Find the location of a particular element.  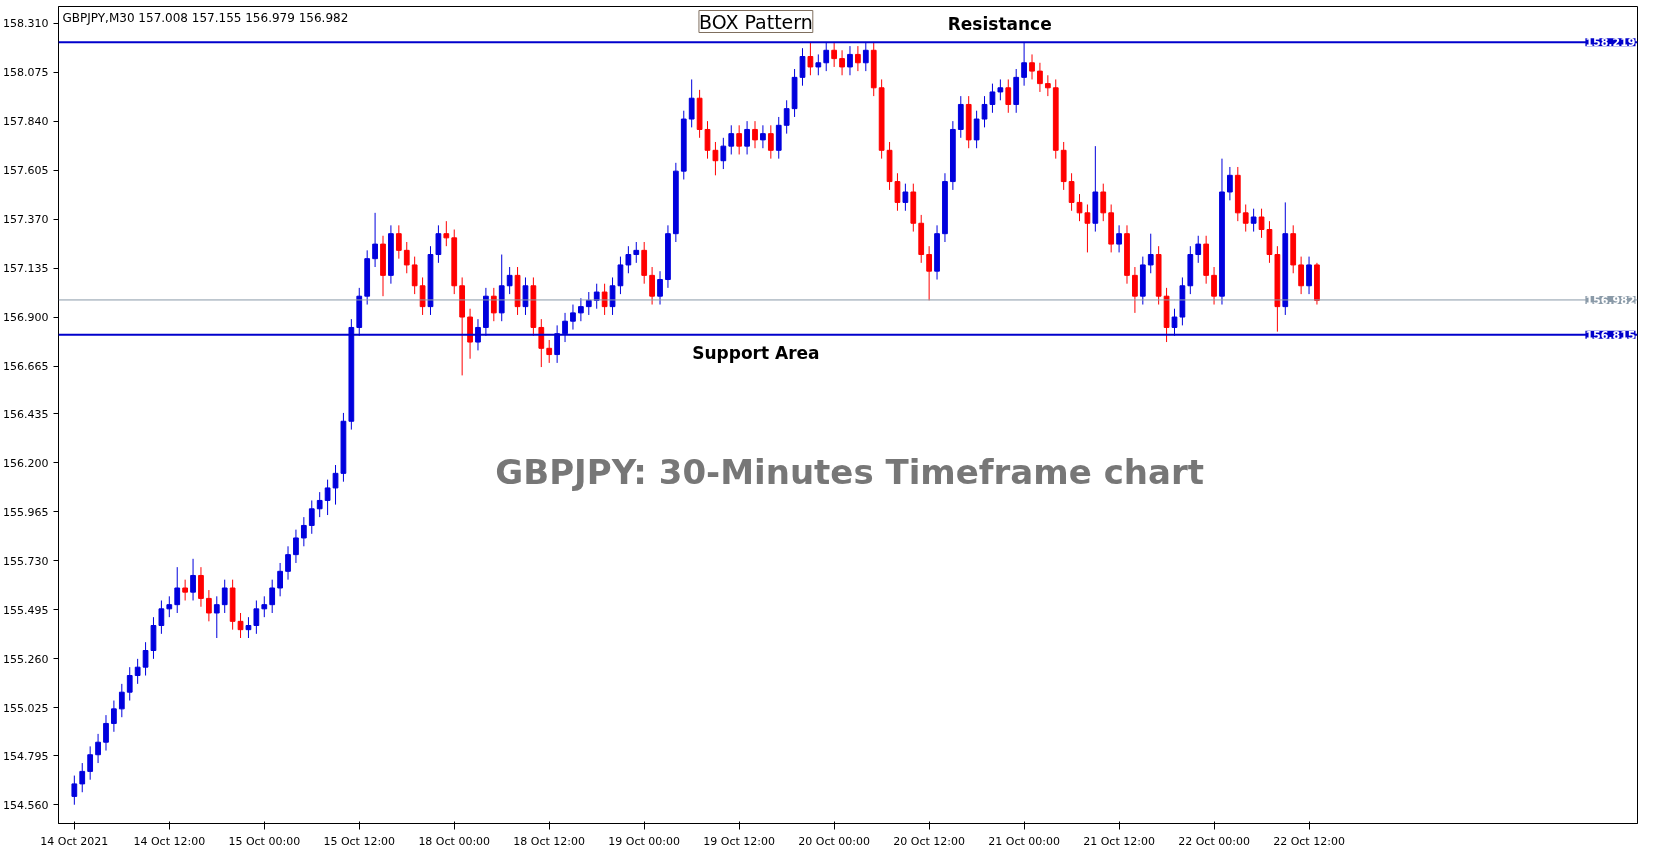

chart-title: GBPJPY,M30 157.008 157.155 156.979 156.982 is located at coordinates (205, 17).